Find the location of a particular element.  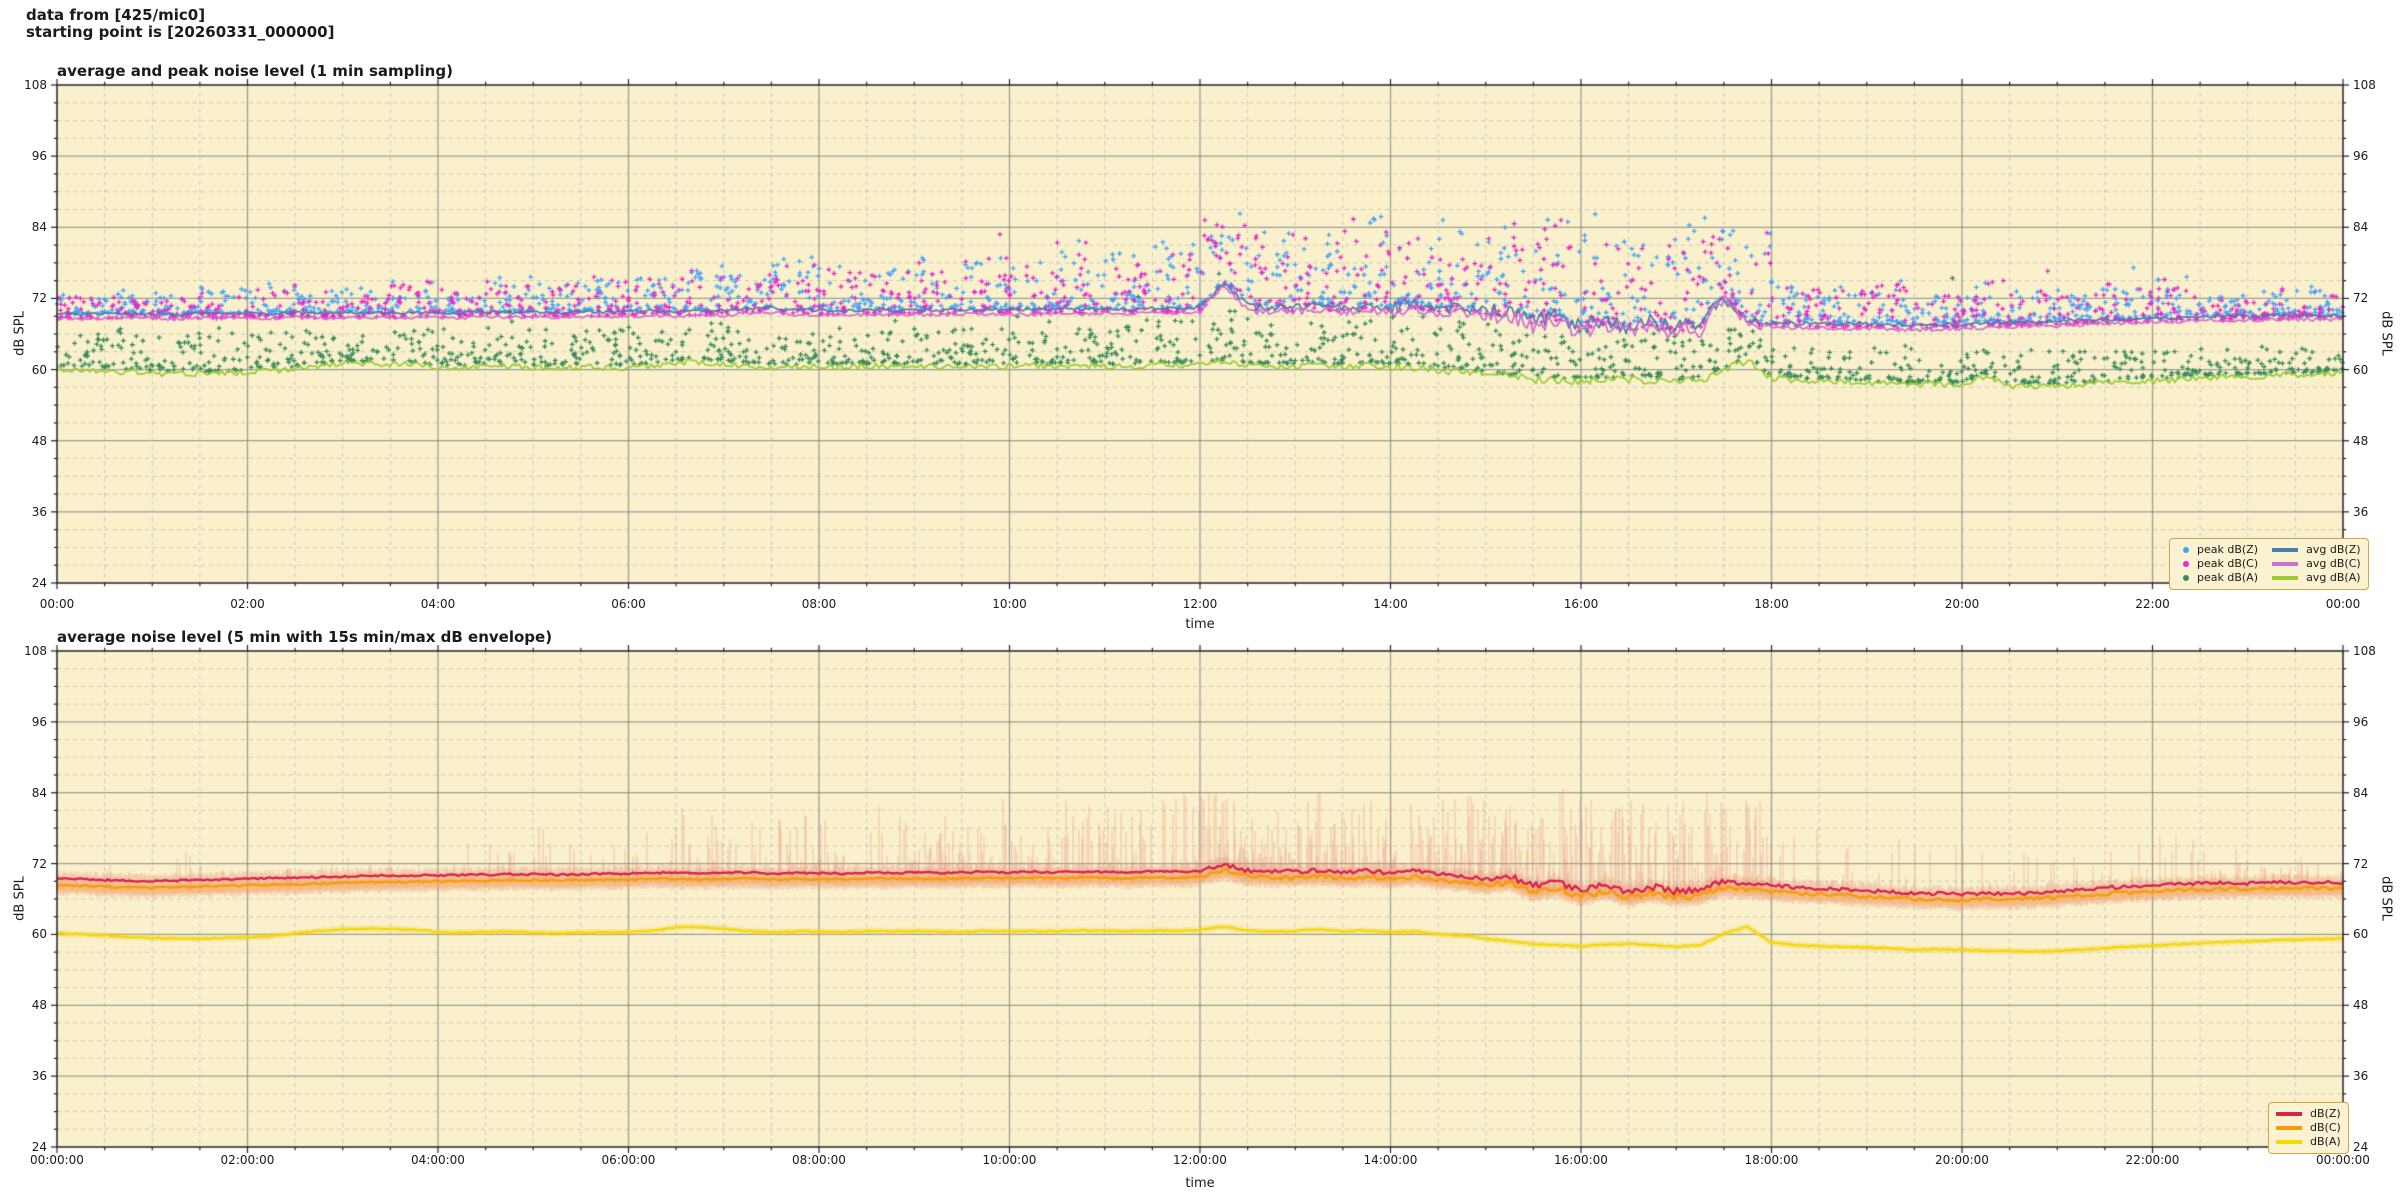

x-tick-label: 18:00:00 is located at coordinates (1771, 1160).